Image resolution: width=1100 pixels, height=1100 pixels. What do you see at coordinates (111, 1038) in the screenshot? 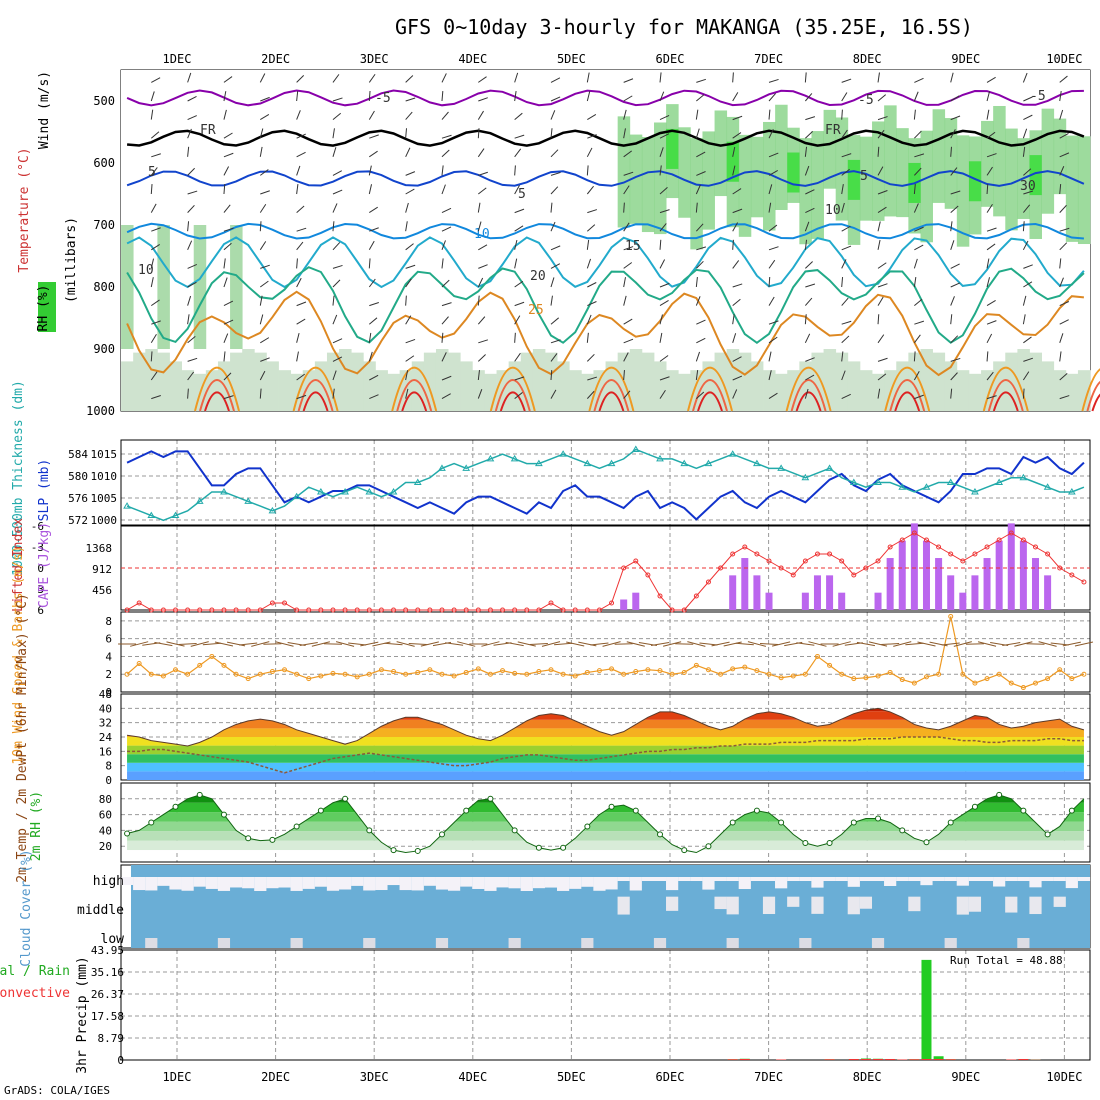
I see `precip-tick-label: 8.79` at bounding box center [111, 1038].